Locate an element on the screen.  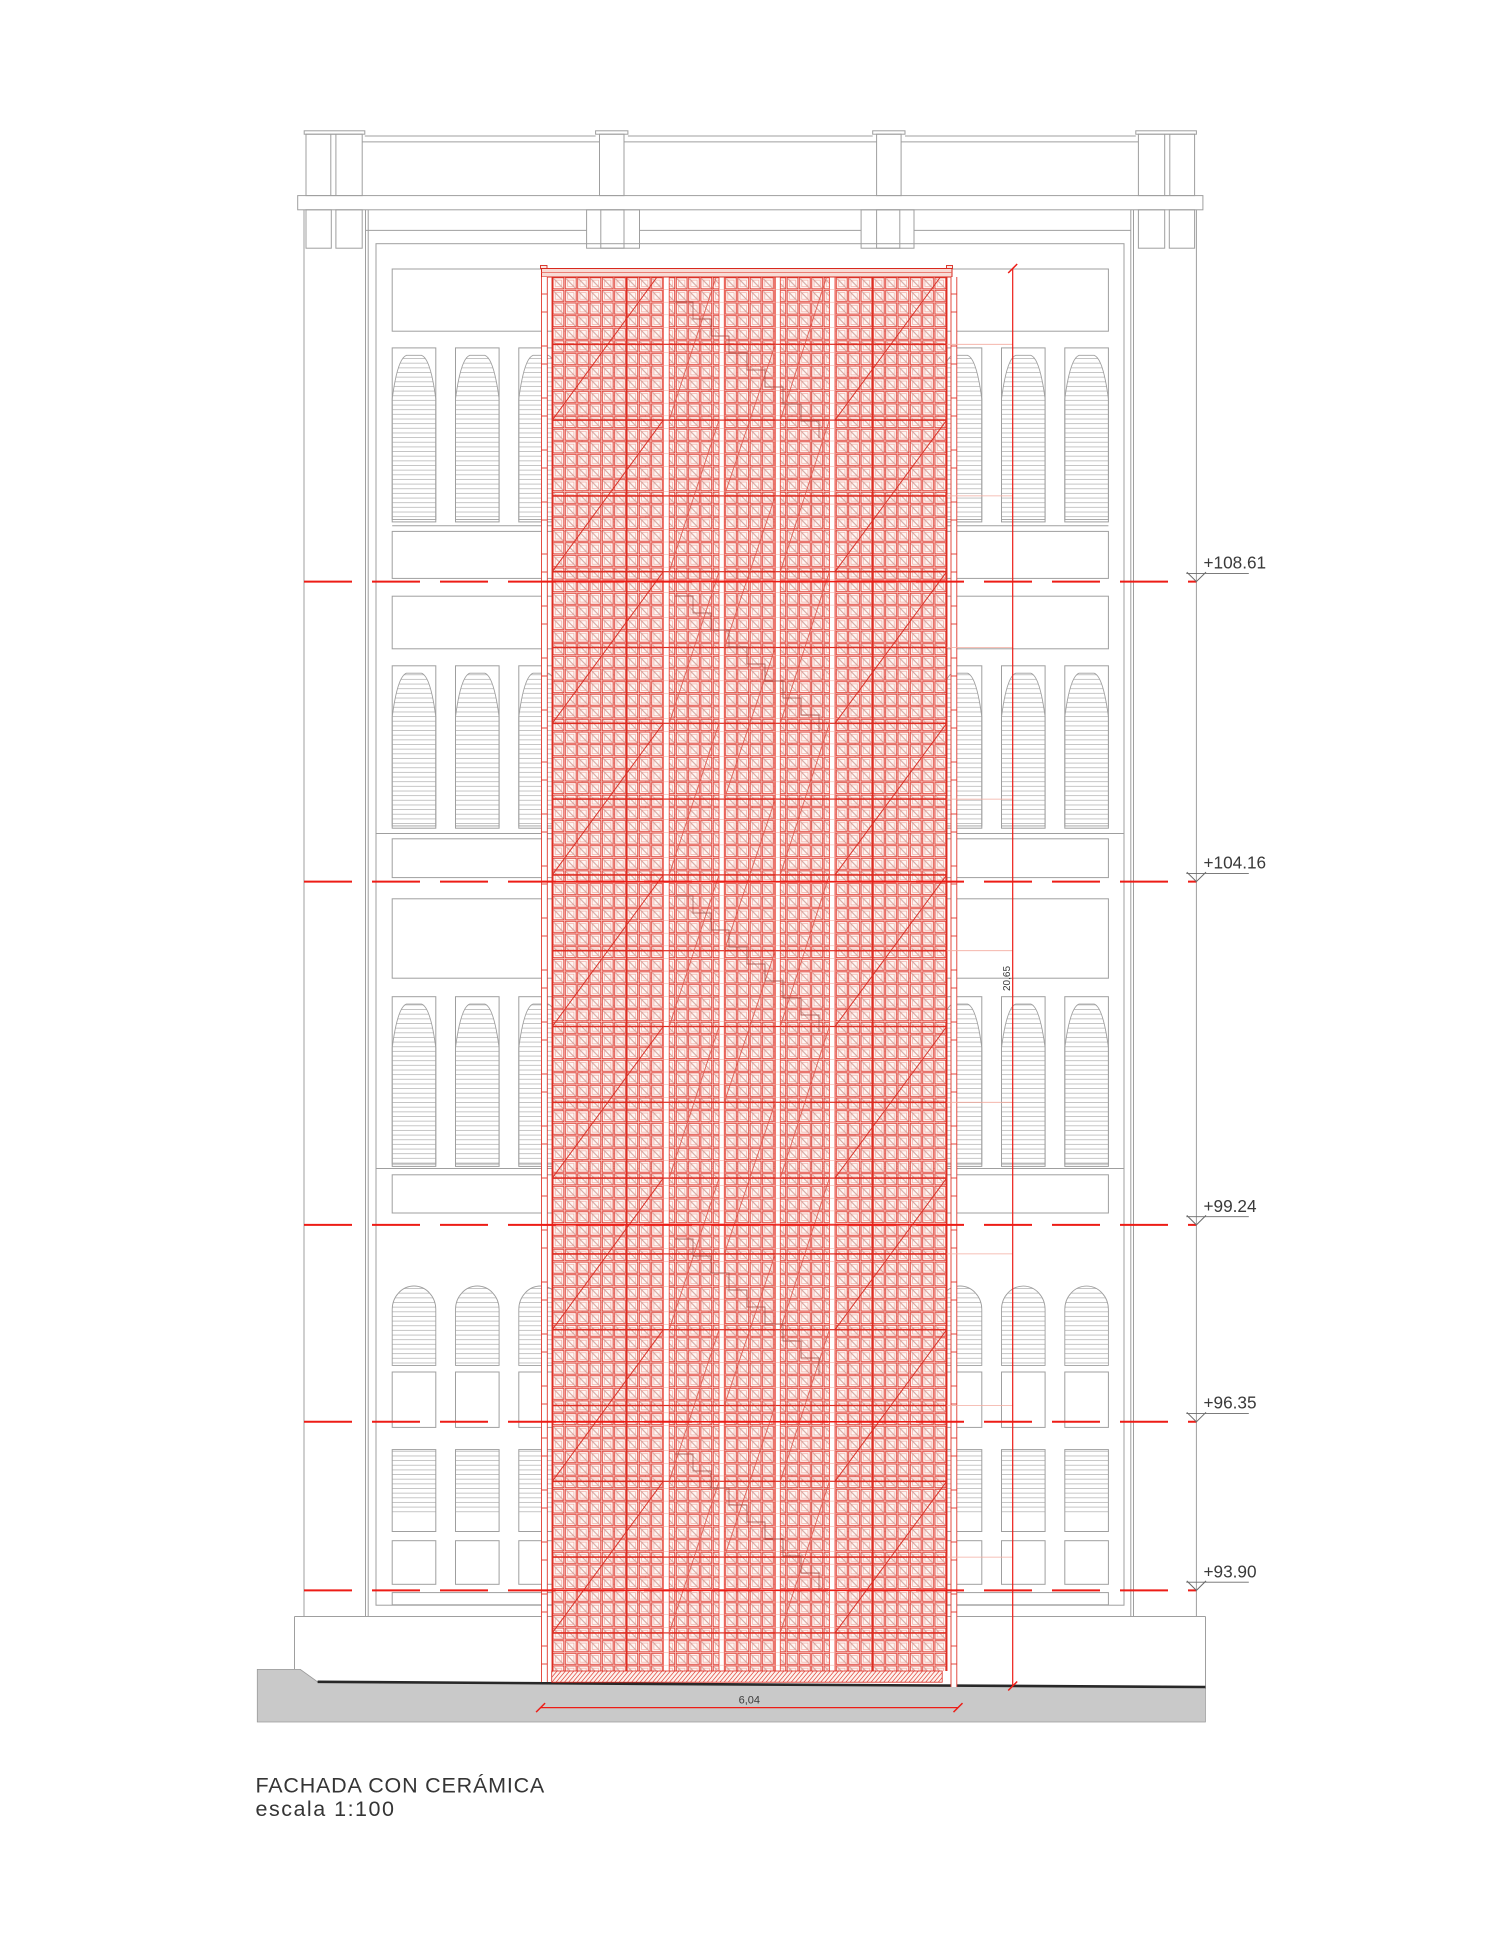
svg-text: +104.16 is located at coordinates (1235, 863).